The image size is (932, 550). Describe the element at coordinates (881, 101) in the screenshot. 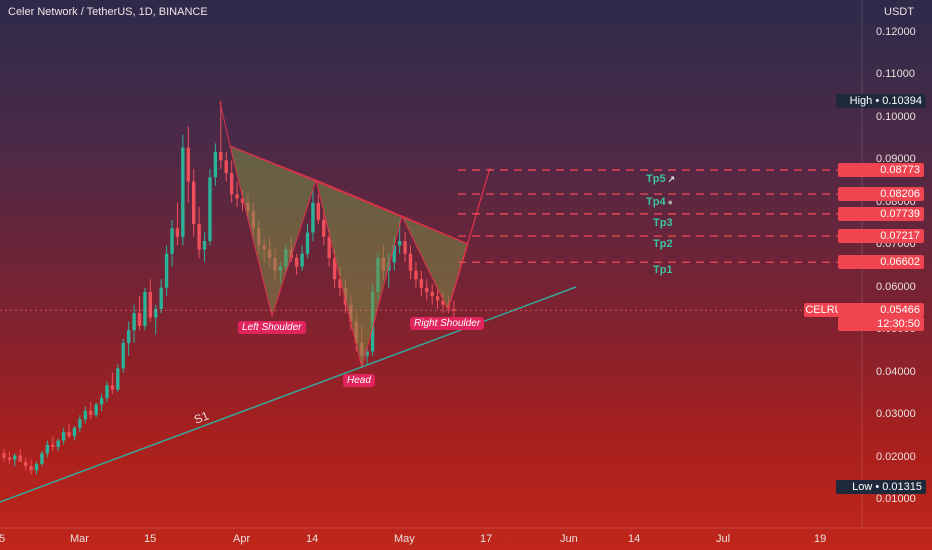

I see `high-price-box: High • 0.10394` at that location.